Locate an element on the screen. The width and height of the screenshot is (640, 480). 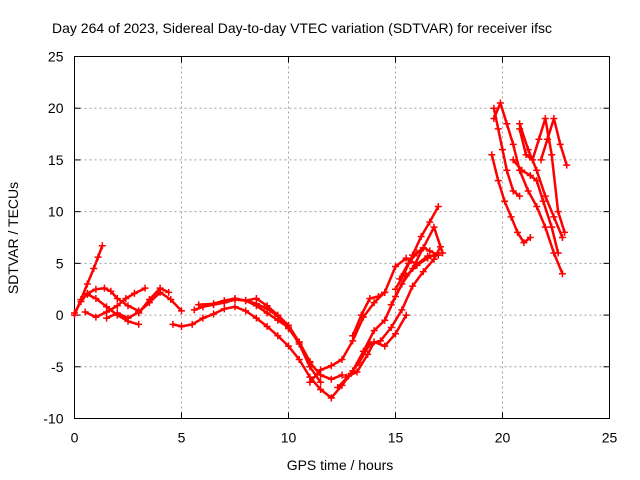
x-tick-label: 15 is located at coordinates (396, 438).